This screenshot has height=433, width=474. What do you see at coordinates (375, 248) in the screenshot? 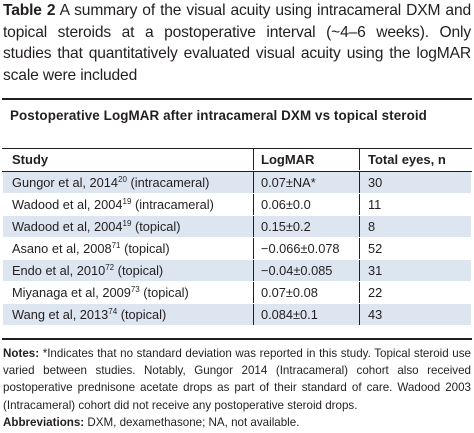
I see `eyes-cell: 52` at bounding box center [375, 248].